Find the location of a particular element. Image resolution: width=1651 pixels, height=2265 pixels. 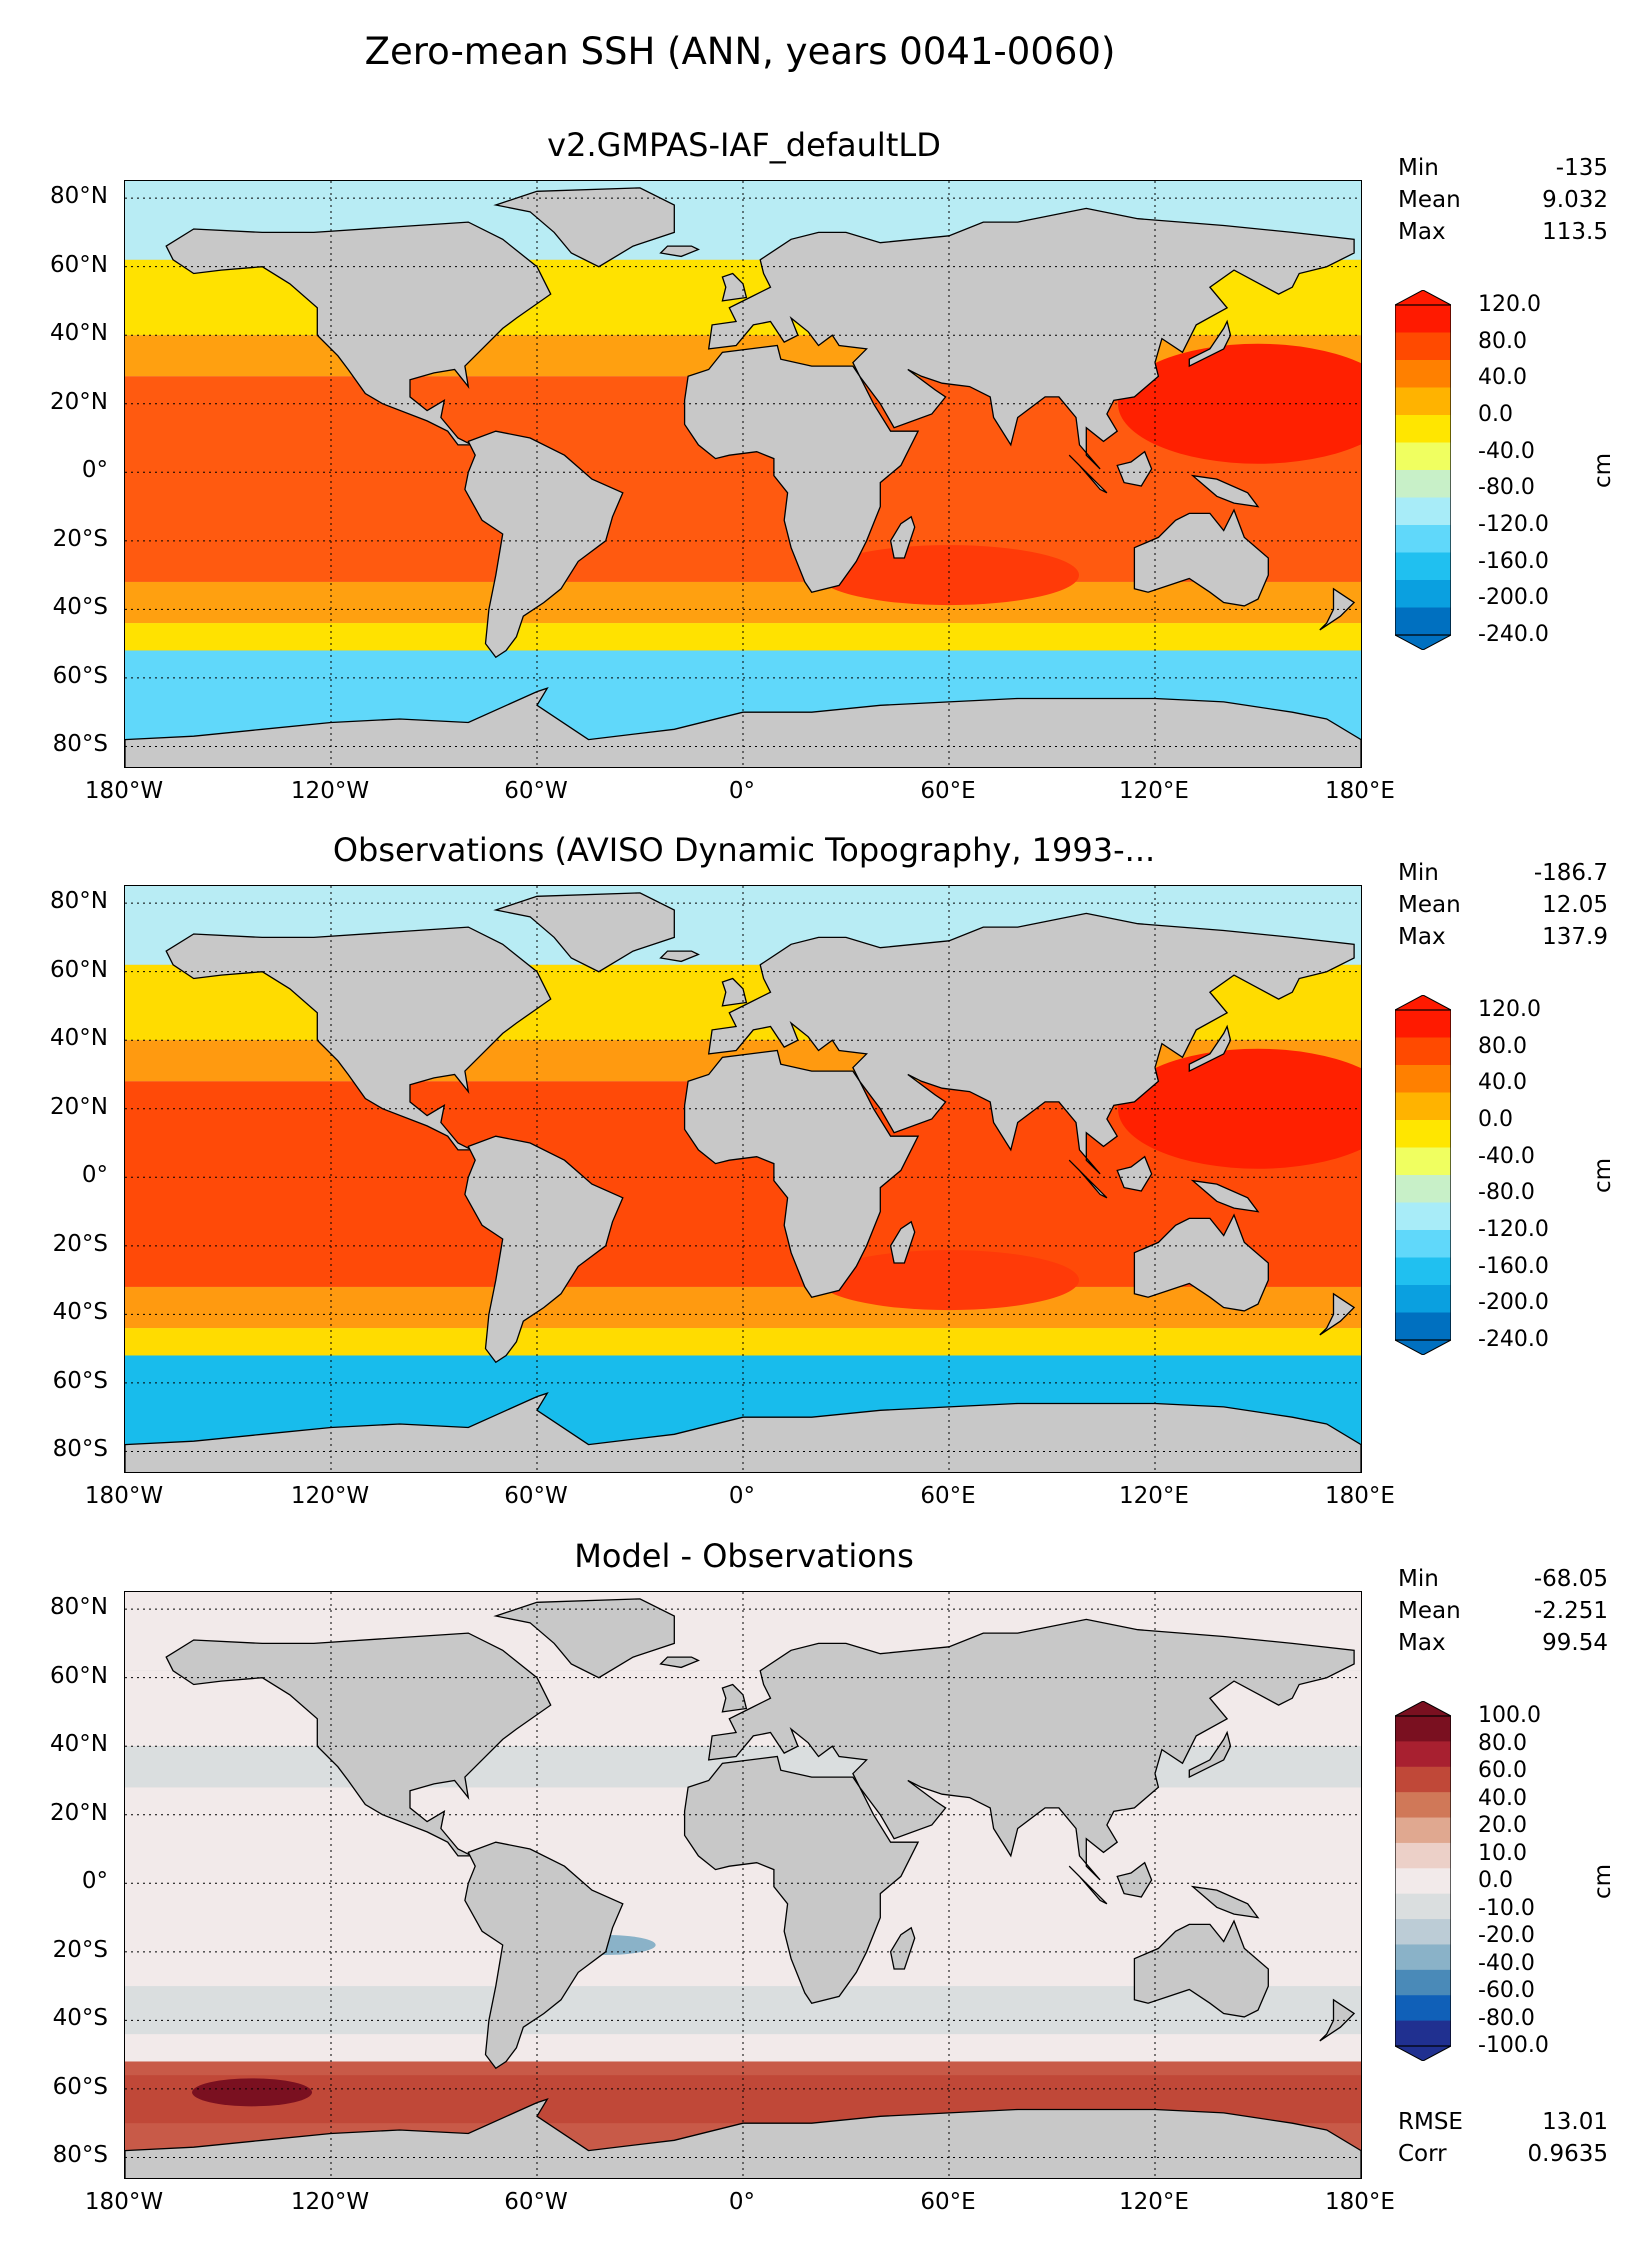

stat-row: Max 99.54 is located at coordinates (1503, 1643).